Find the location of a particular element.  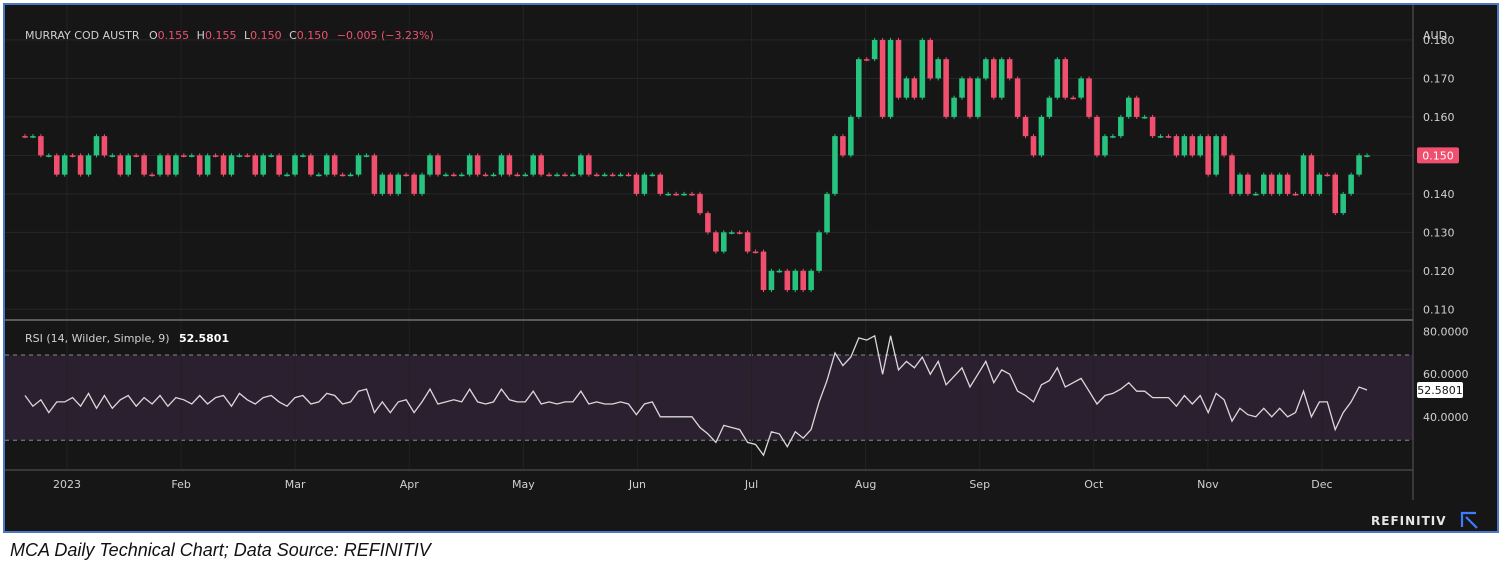

price-axis: 0.110 0.120 0.130 0.140 0.150 0.160 0.170 0.180 is located at coordinates (1439, 175).